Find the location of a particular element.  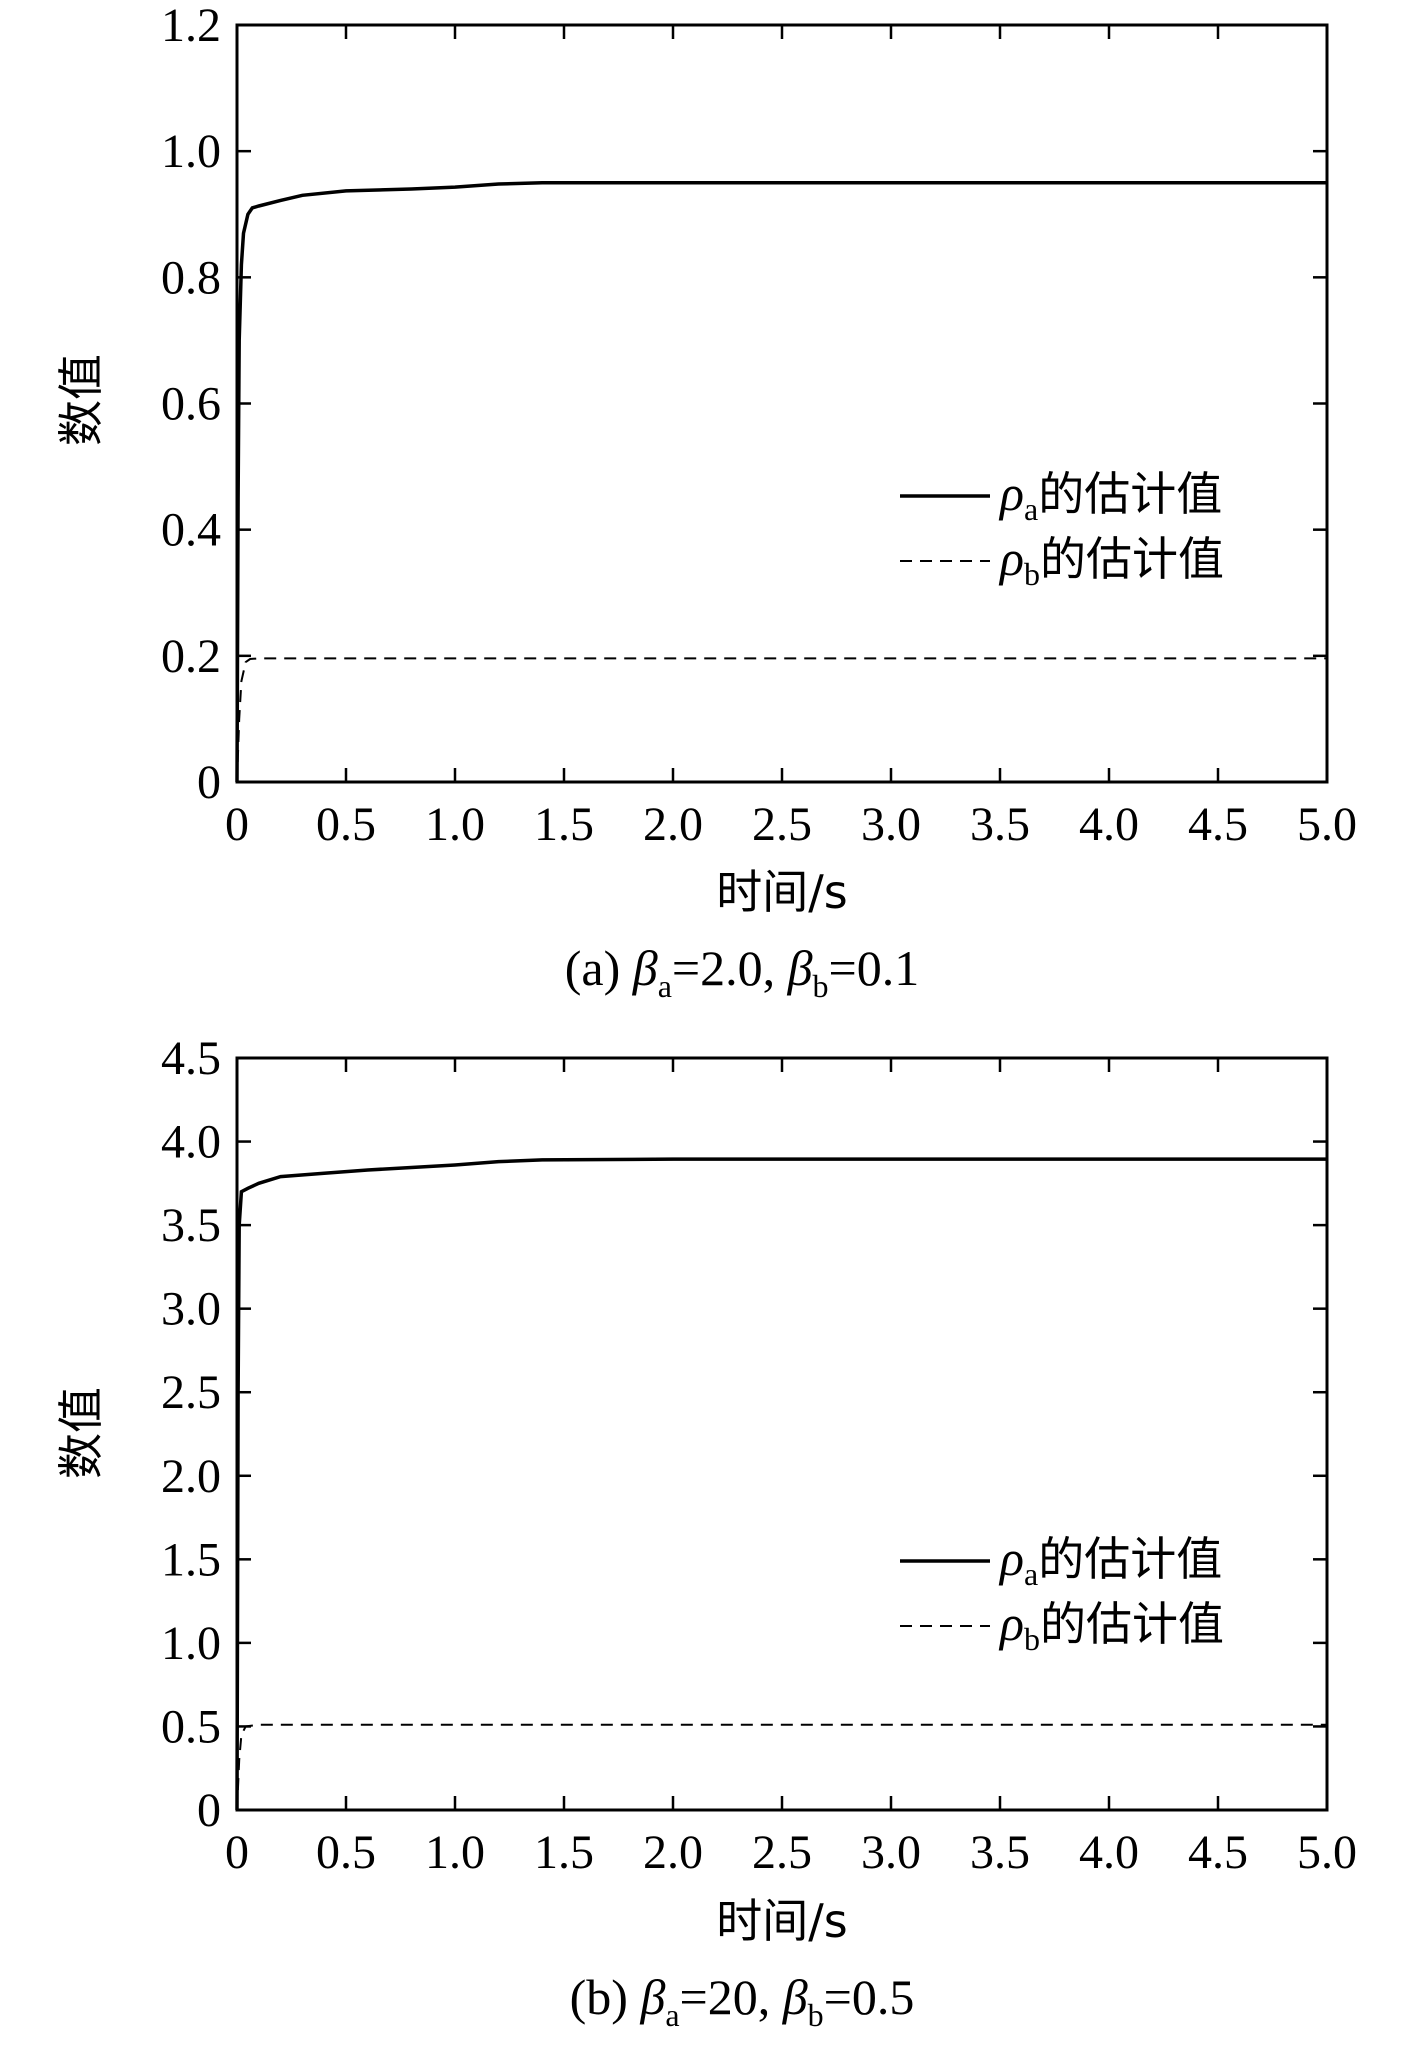

panel-caption: (b) βa=20, βb=0.5 is located at coordinates (742, 2001).